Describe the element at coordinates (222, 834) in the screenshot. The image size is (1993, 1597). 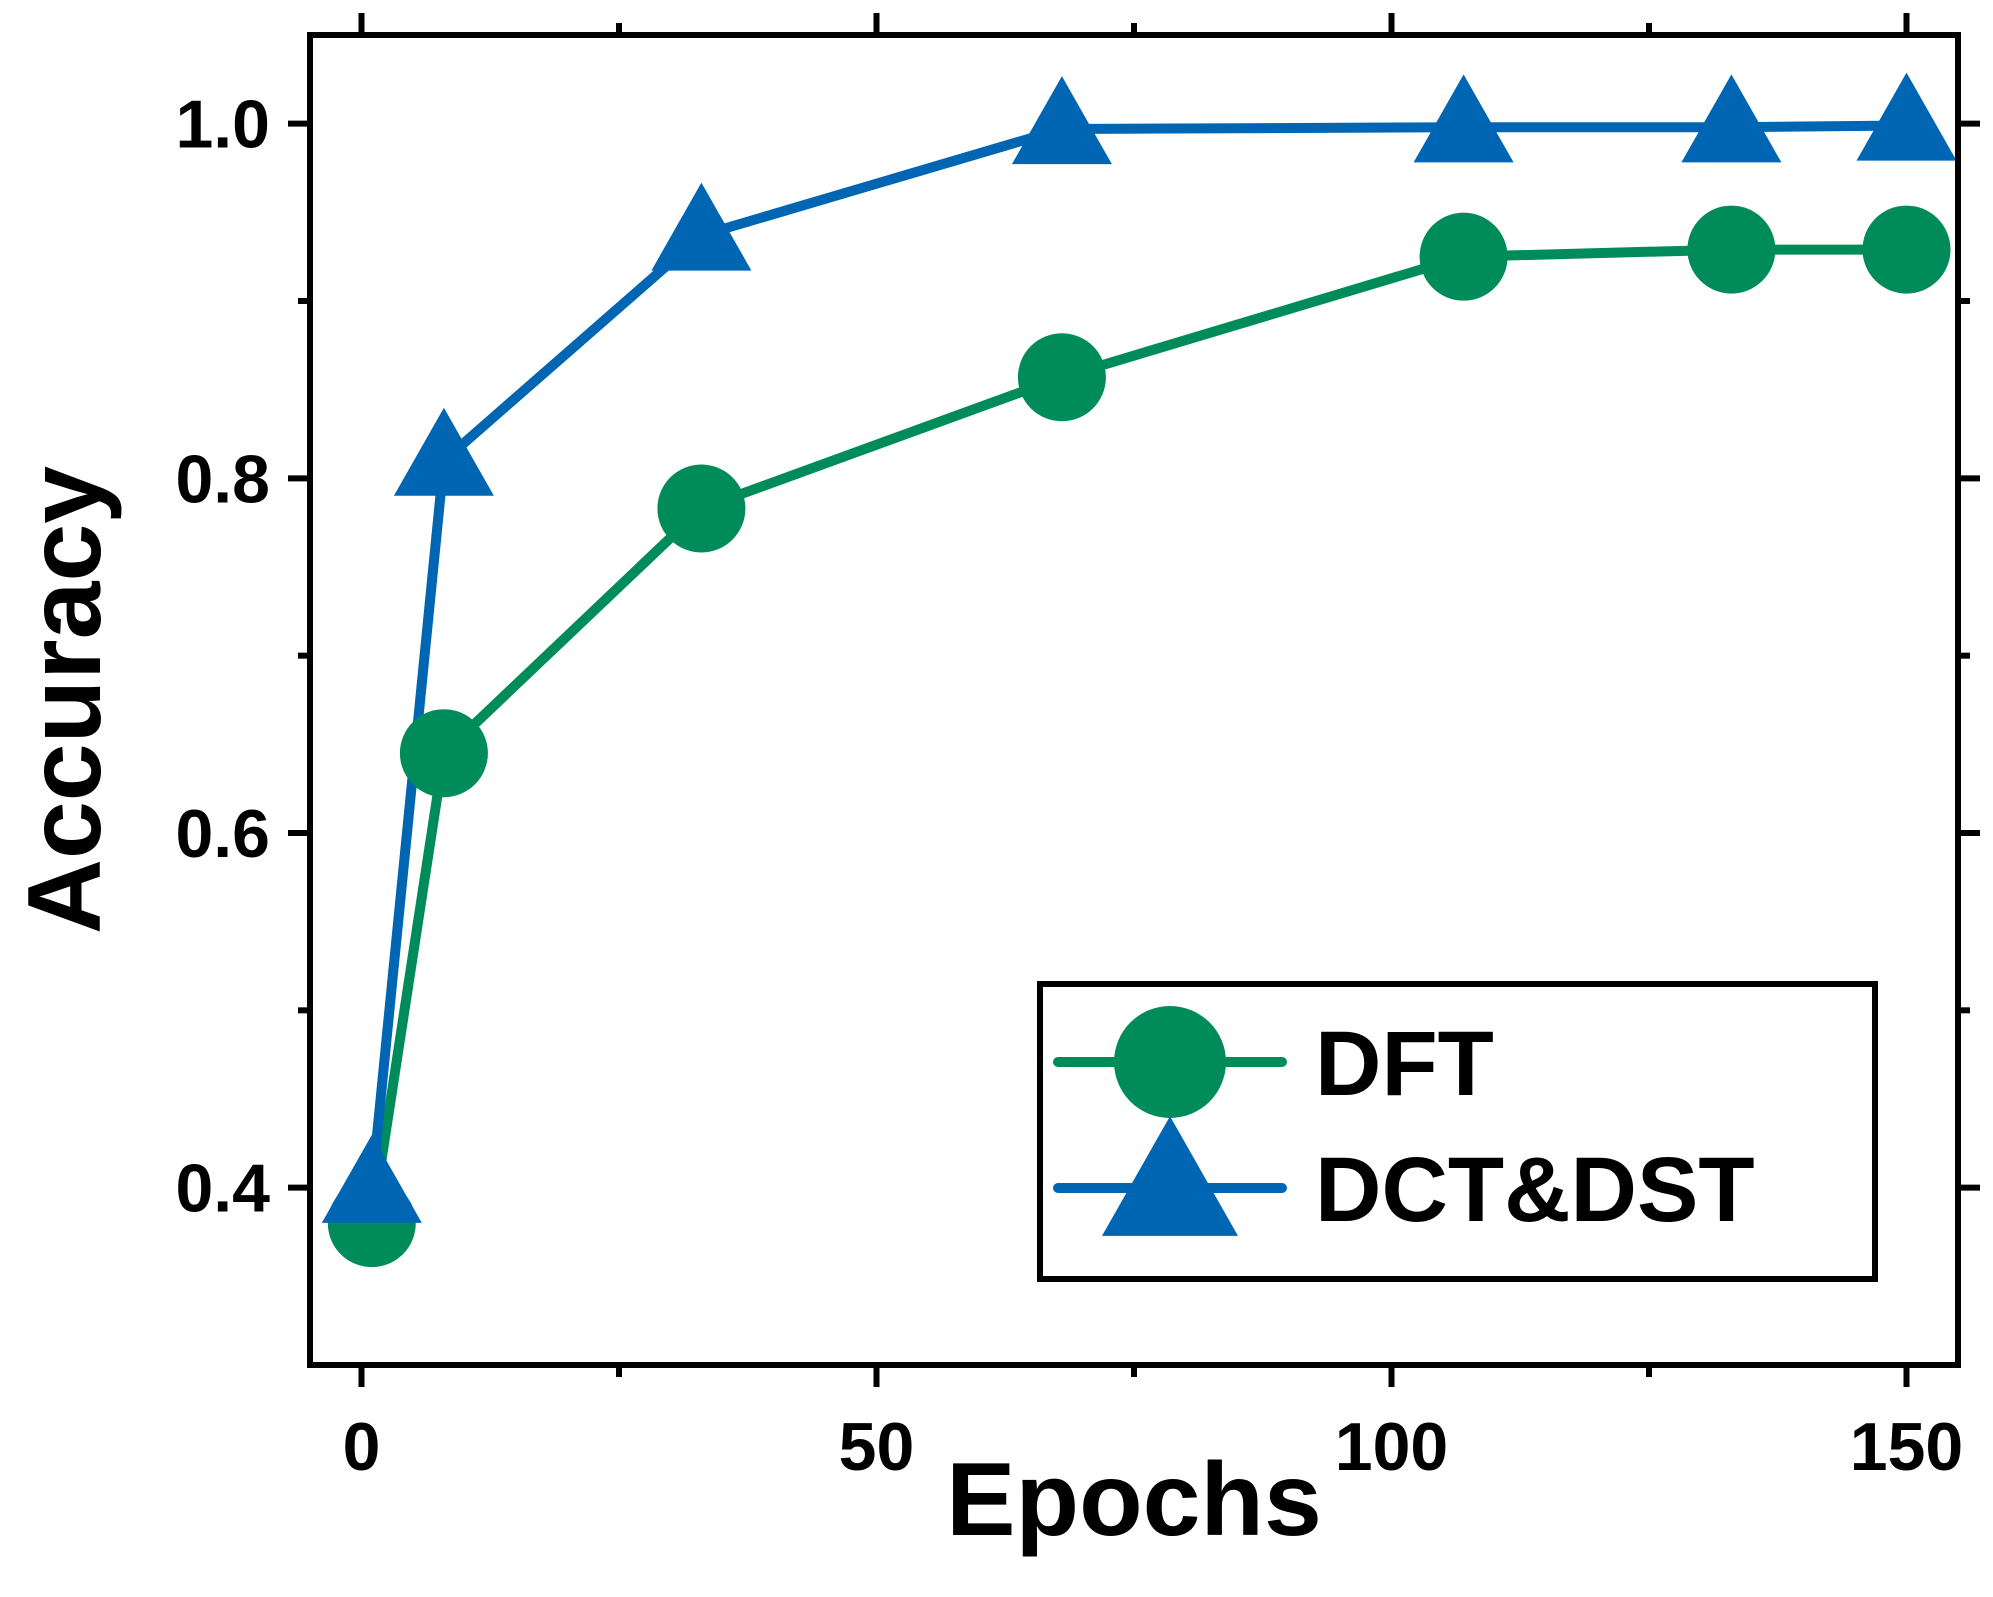
I see `y-tick-label: 0.6` at that location.